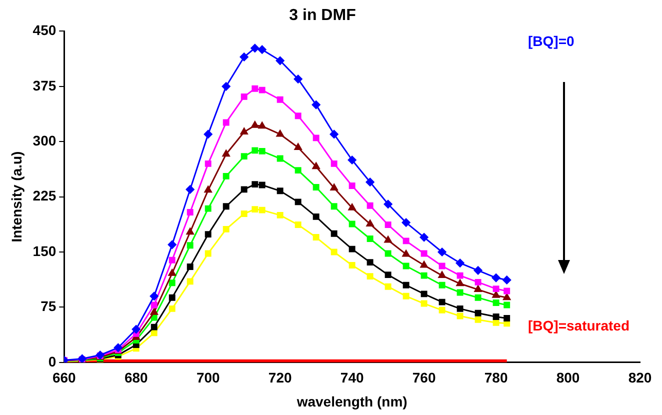  I want to click on x-tick-label: 780, so click(496, 378).